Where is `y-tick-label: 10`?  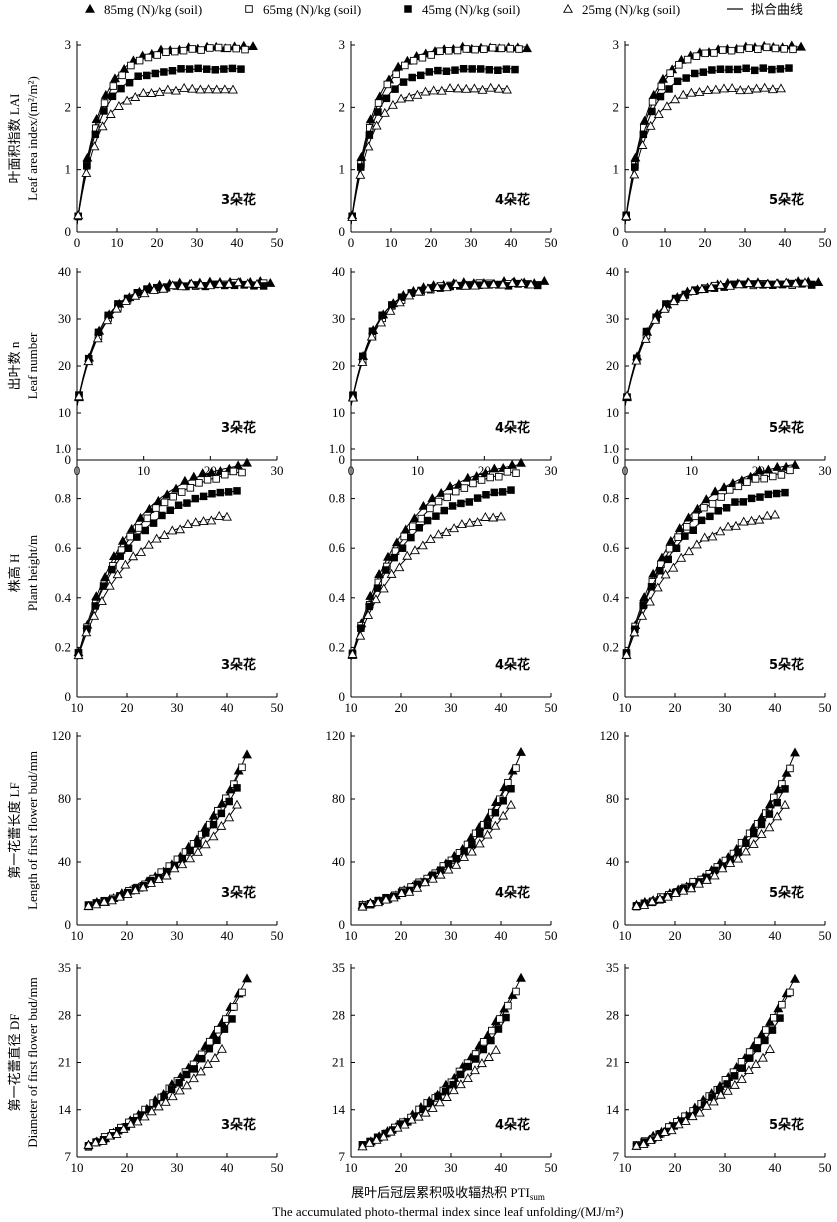
y-tick-label: 10 is located at coordinates (64, 412).